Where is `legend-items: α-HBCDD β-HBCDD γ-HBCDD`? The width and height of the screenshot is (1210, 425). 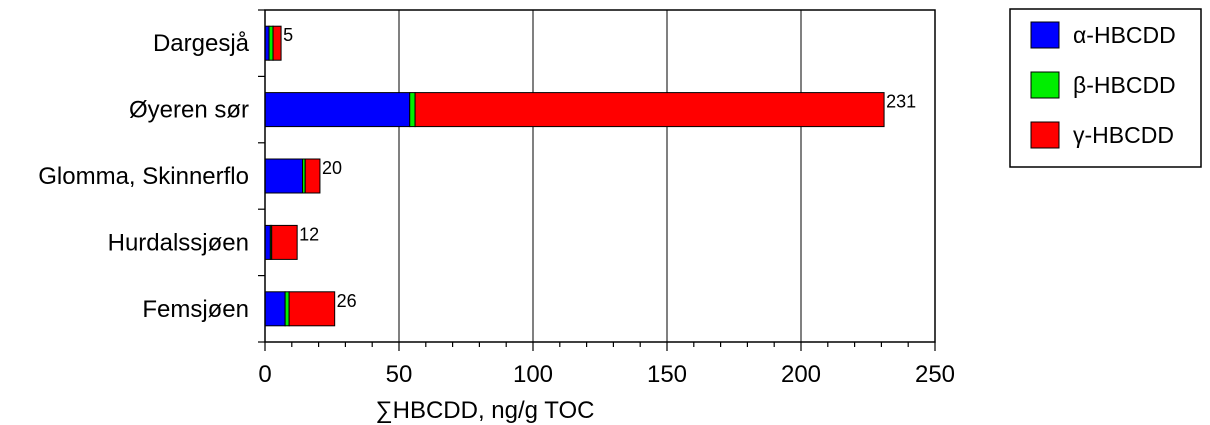 legend-items: α-HBCDD β-HBCDD γ-HBCDD is located at coordinates (1103, 85).